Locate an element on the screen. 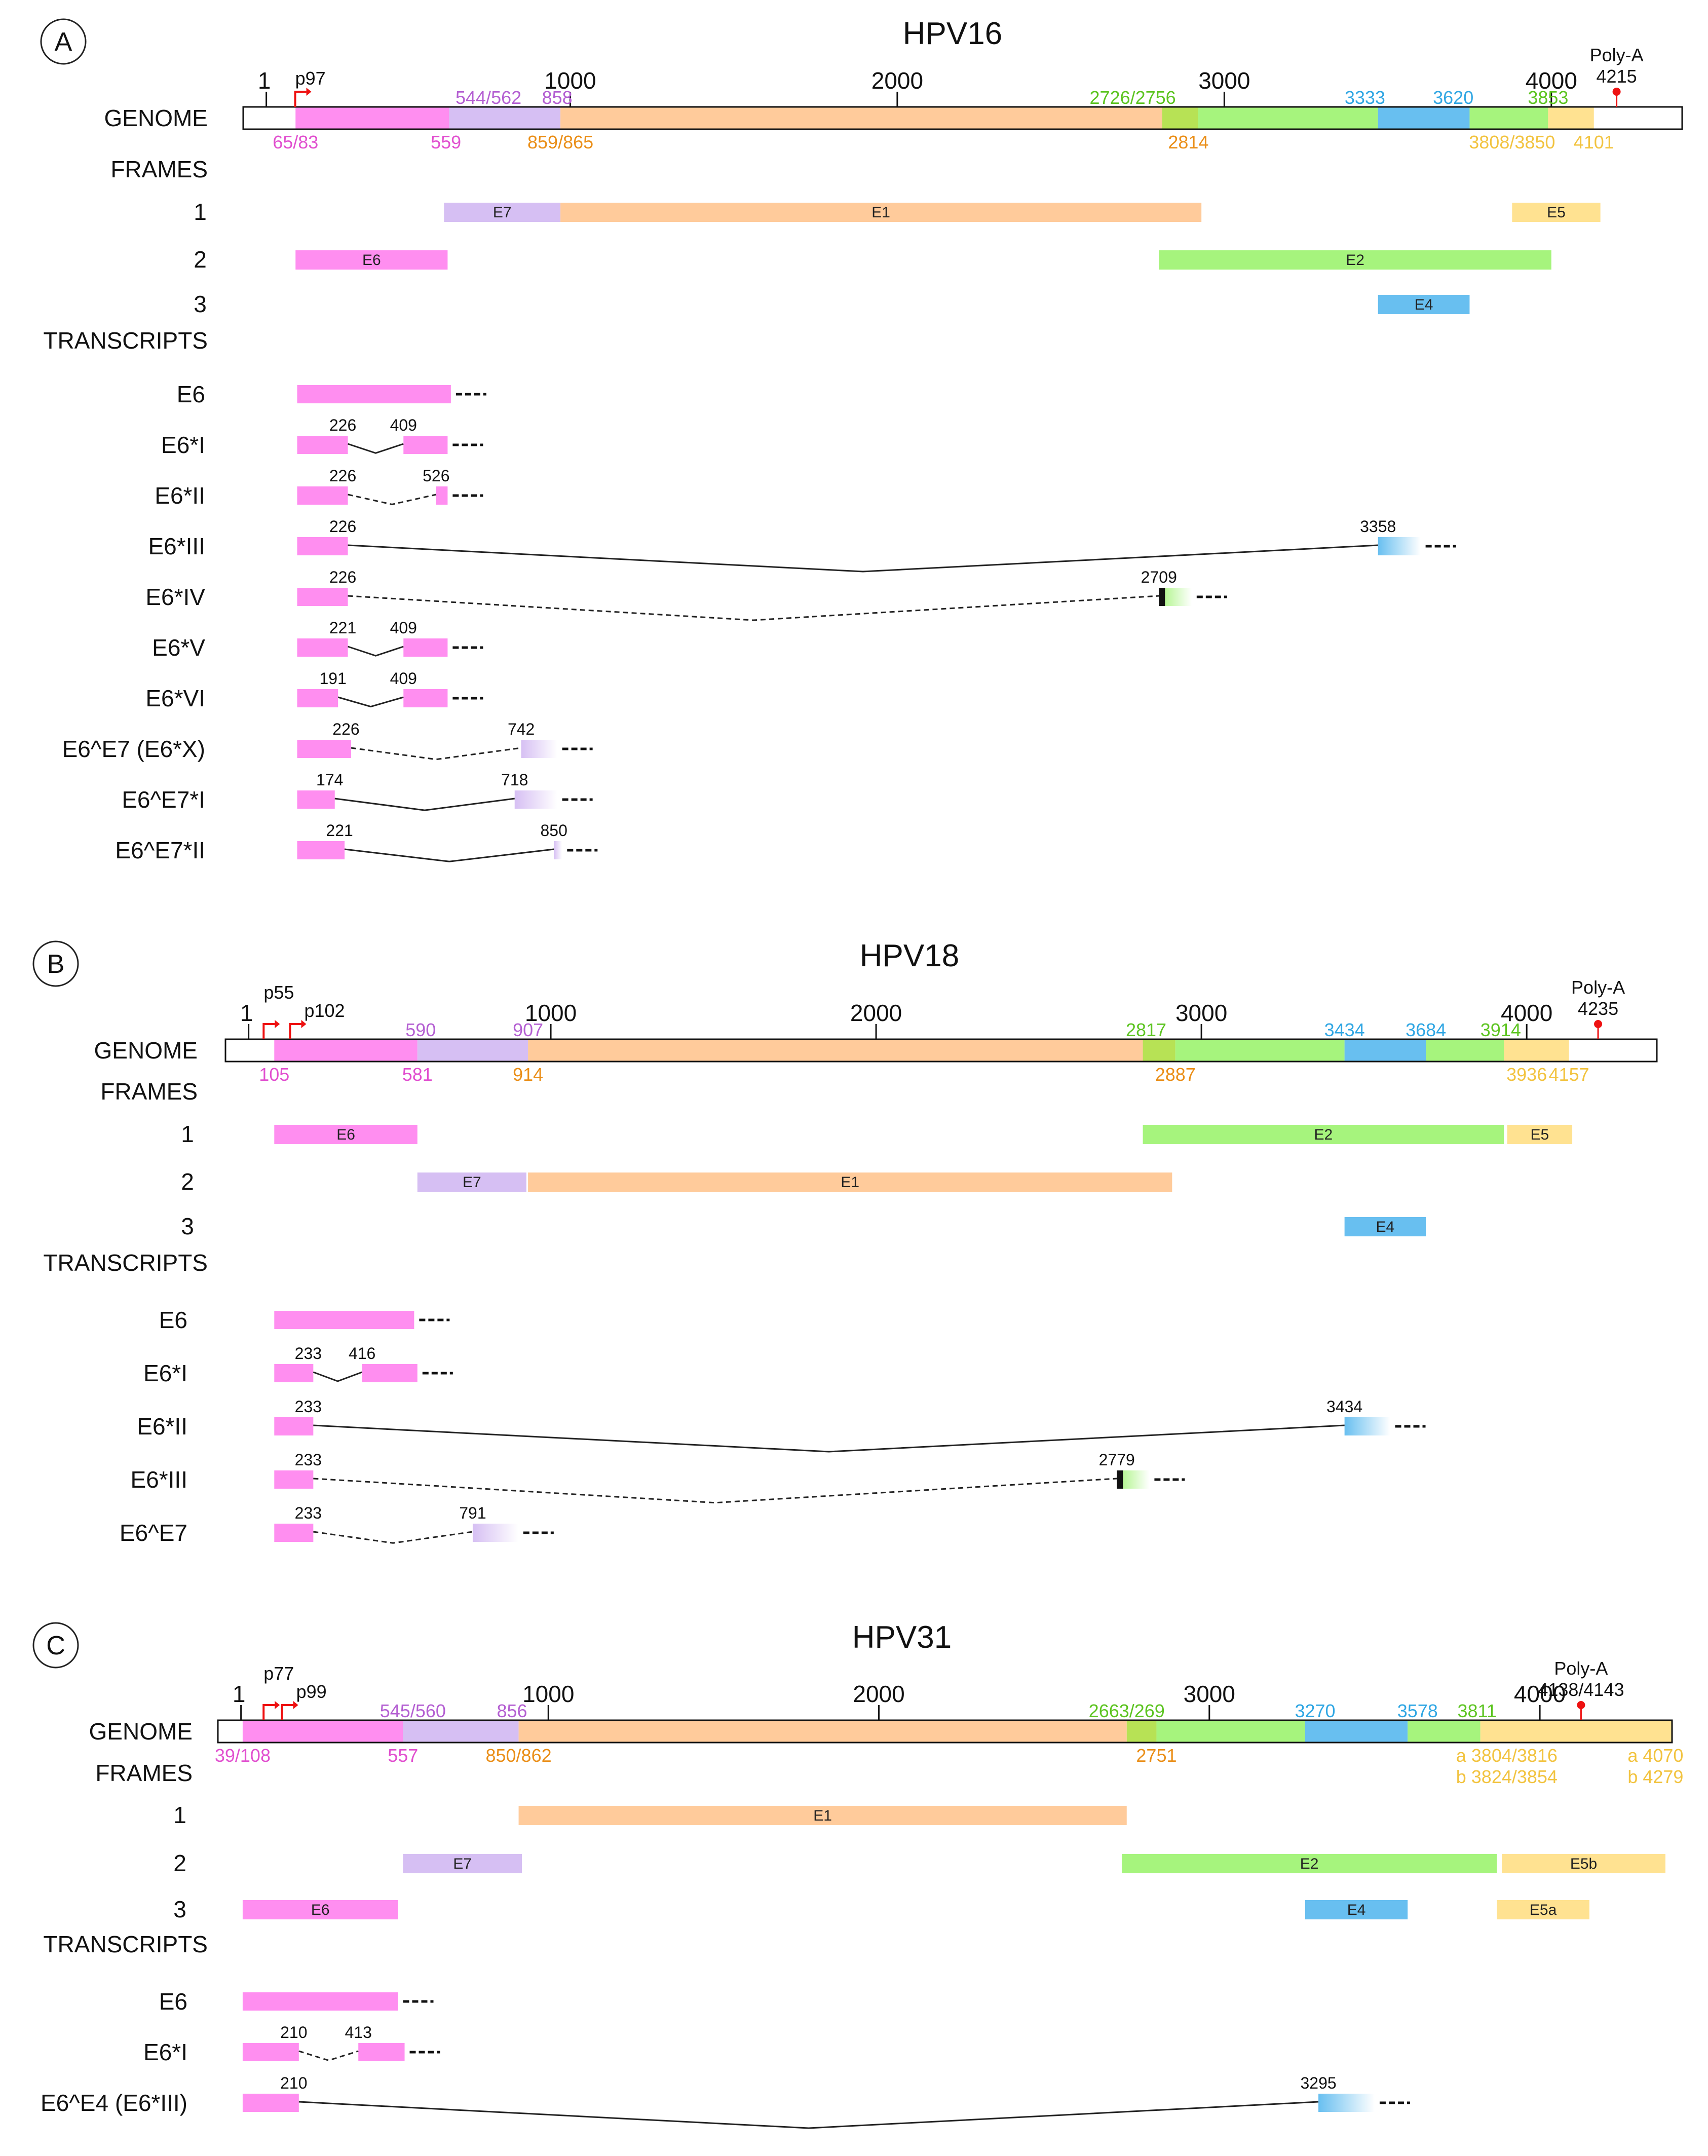  panel-title: HPV16 is located at coordinates (952, 33).